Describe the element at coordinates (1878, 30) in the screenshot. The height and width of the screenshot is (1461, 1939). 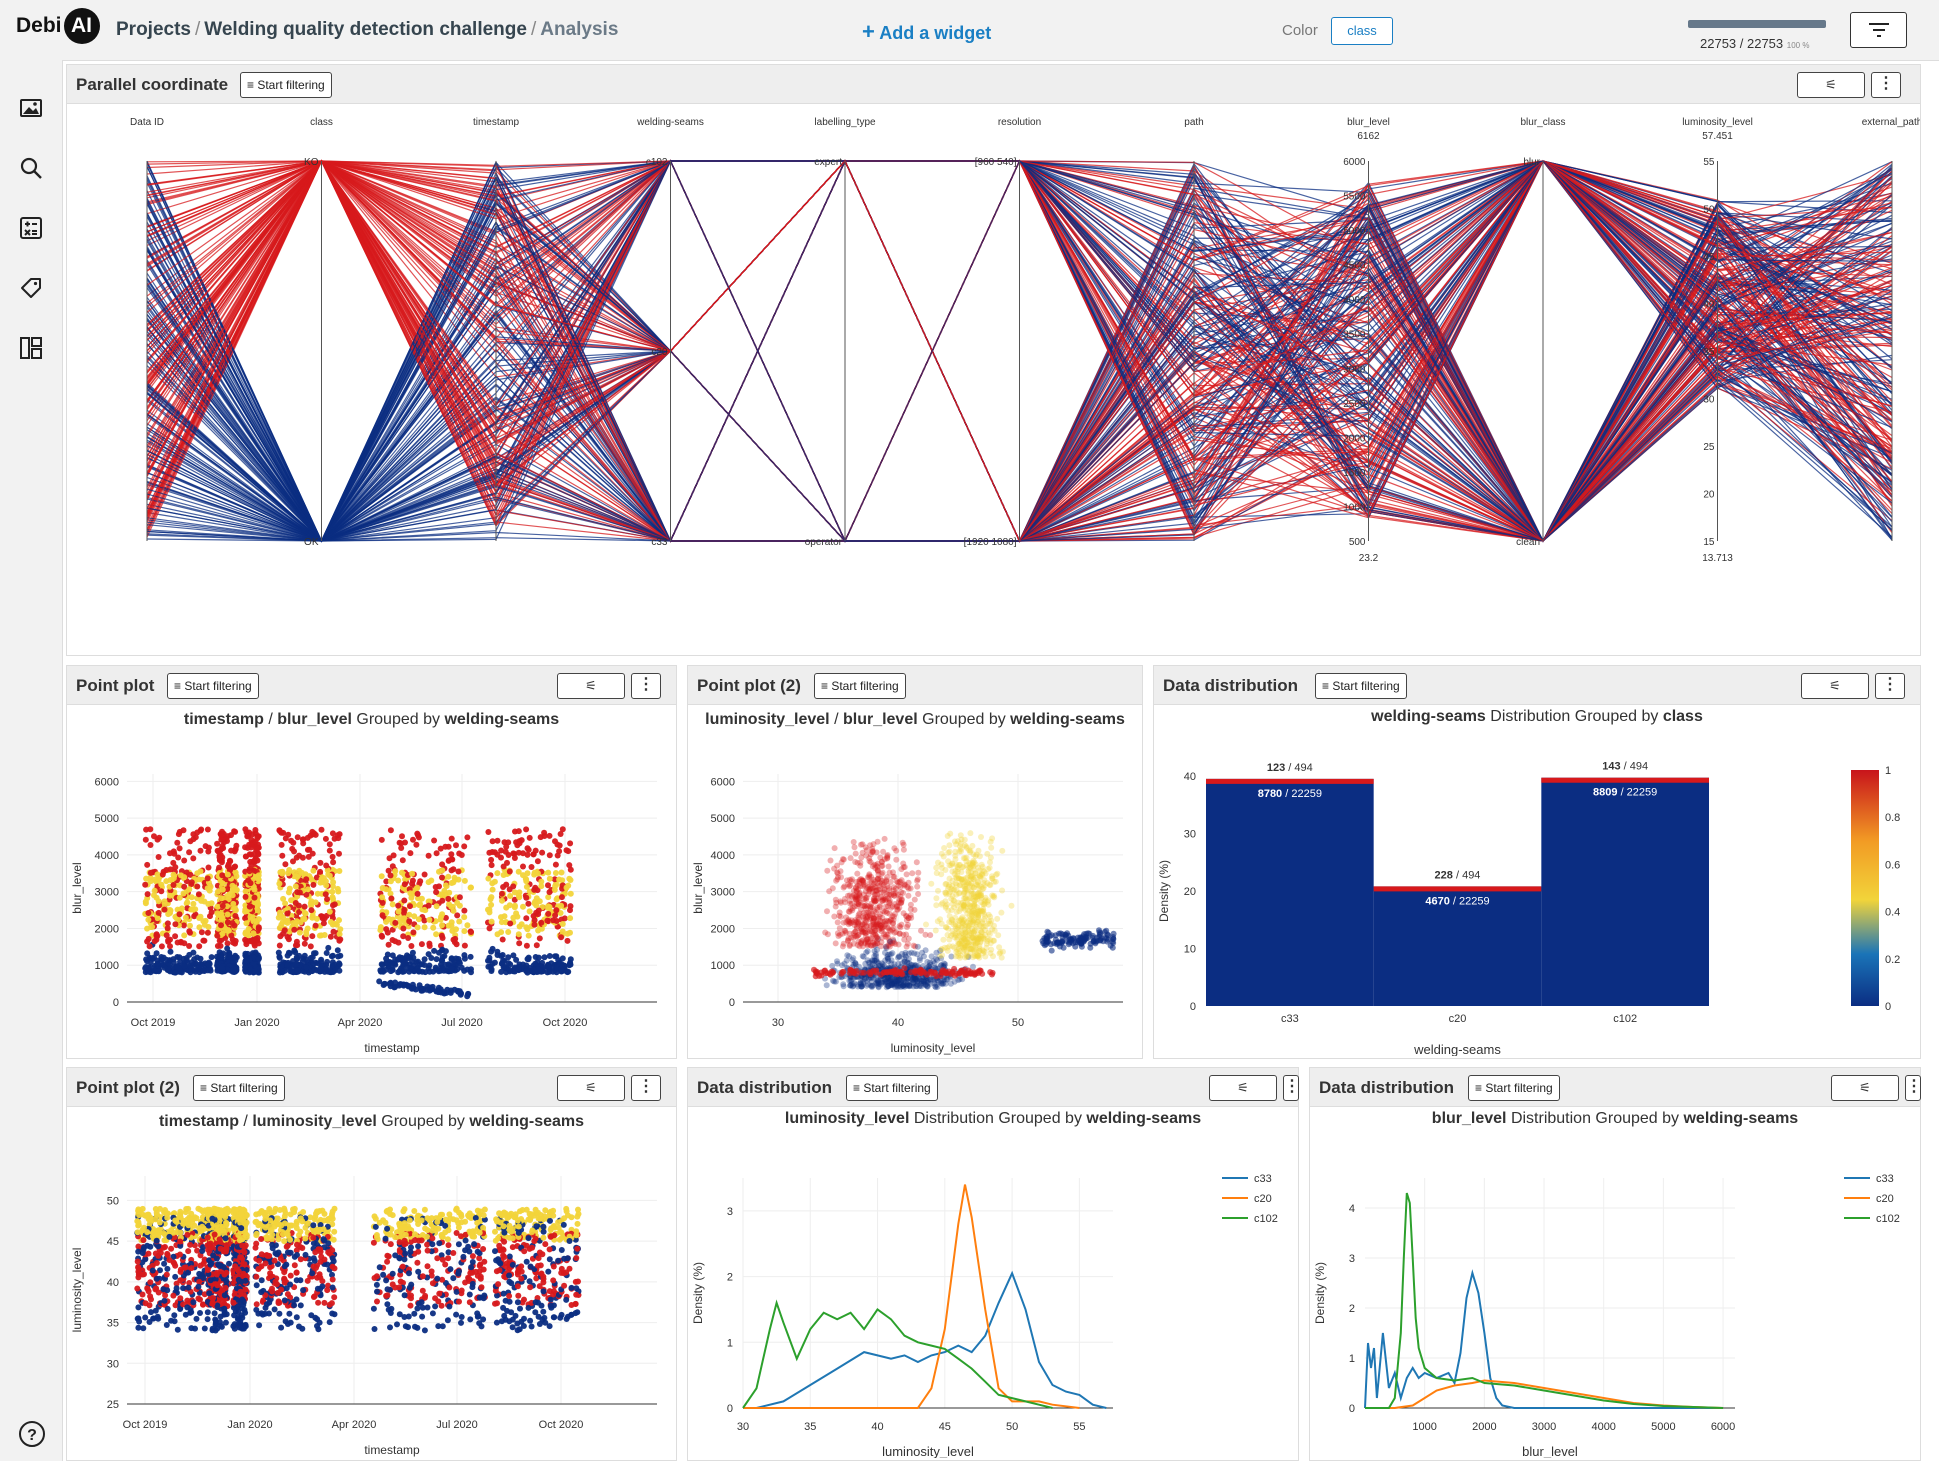
I see `global-filter-button` at that location.